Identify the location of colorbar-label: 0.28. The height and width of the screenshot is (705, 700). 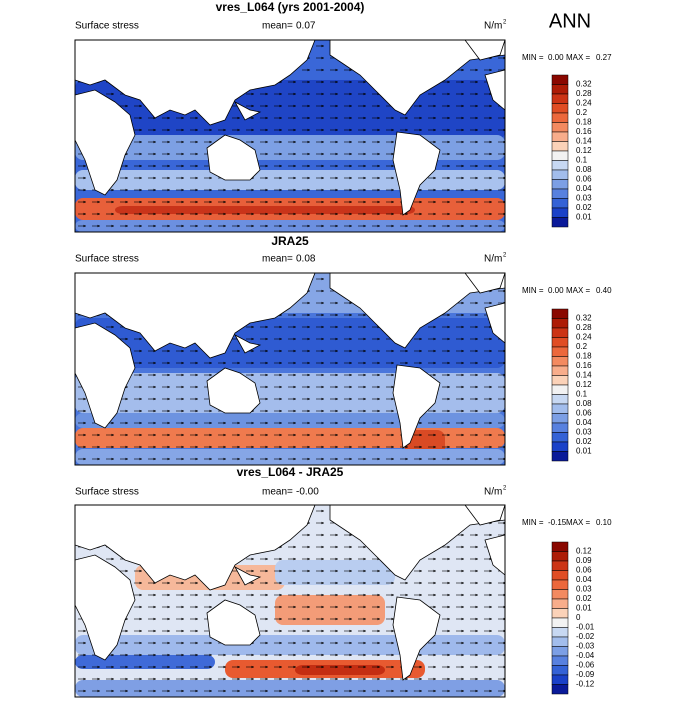
(584, 327).